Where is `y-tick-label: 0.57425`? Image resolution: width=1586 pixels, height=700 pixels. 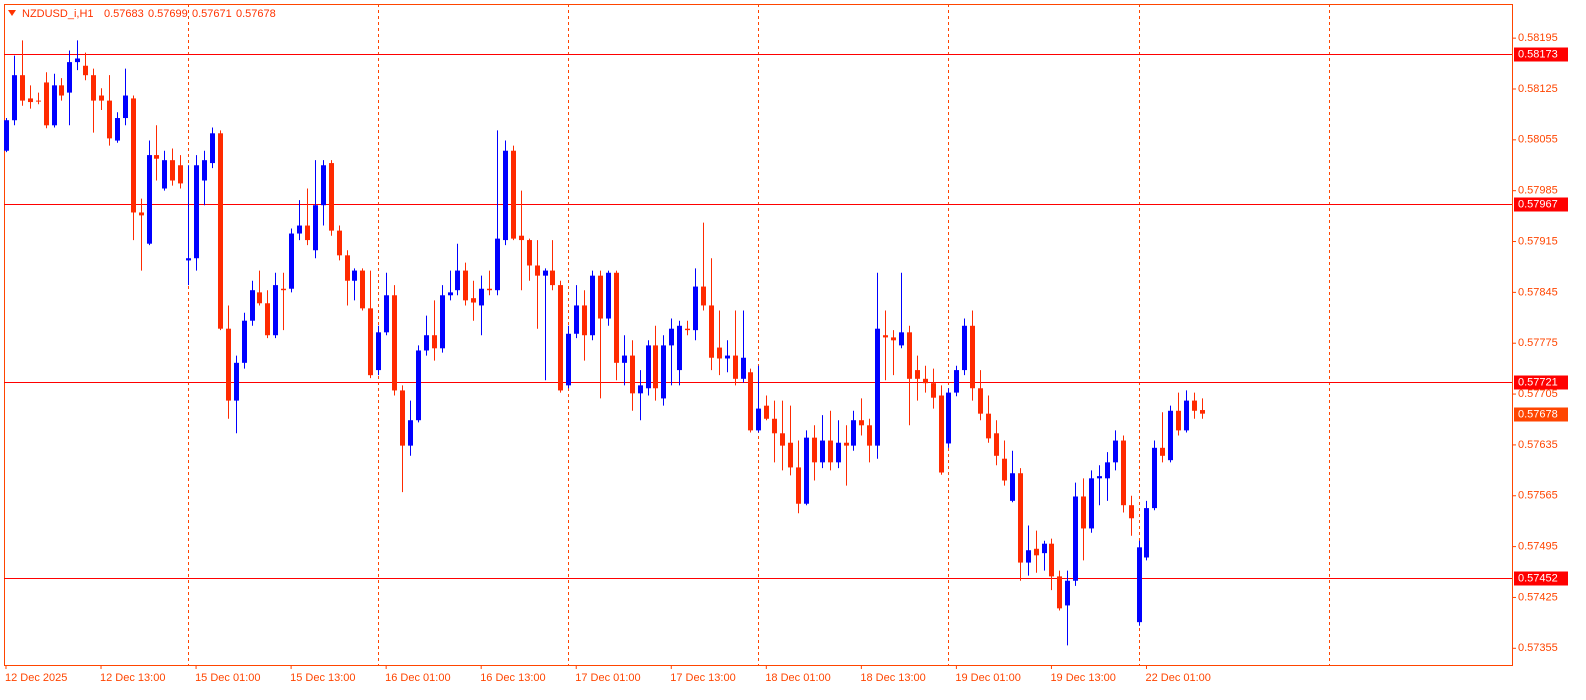
y-tick-label: 0.57425 is located at coordinates (1538, 597).